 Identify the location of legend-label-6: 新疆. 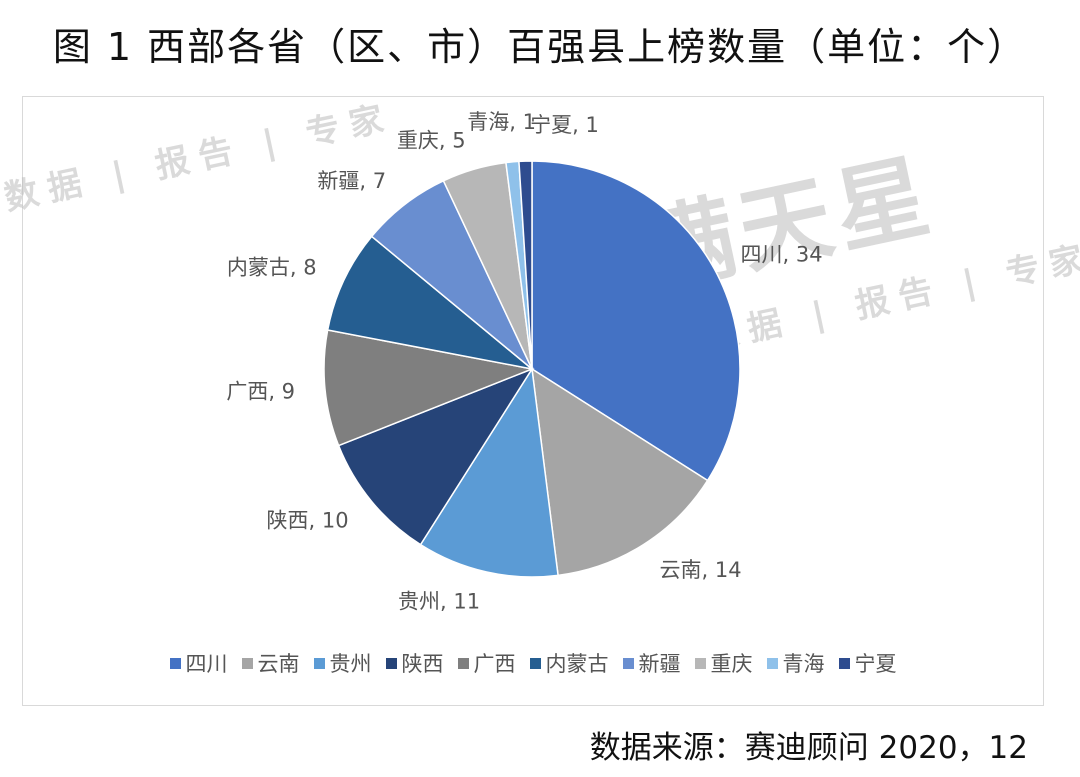
(659, 664).